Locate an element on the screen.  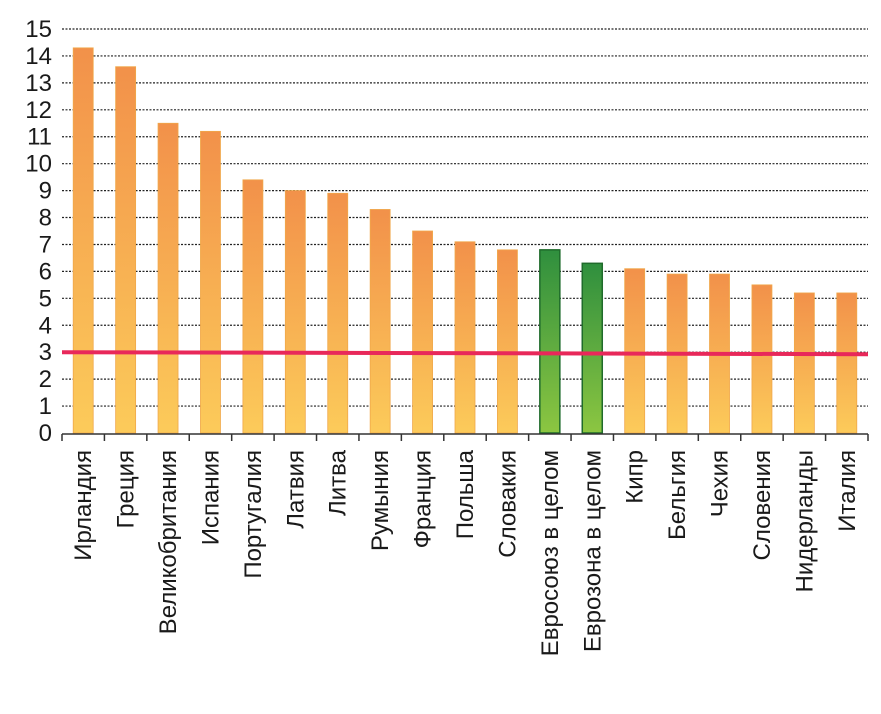
x-category-label: Греция is located at coordinates (126, 489).